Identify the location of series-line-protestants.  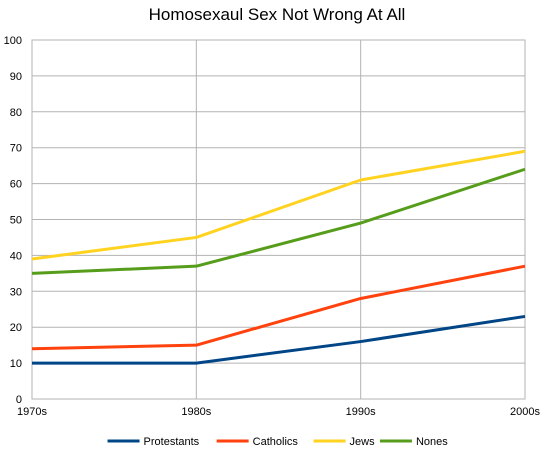
(279, 339).